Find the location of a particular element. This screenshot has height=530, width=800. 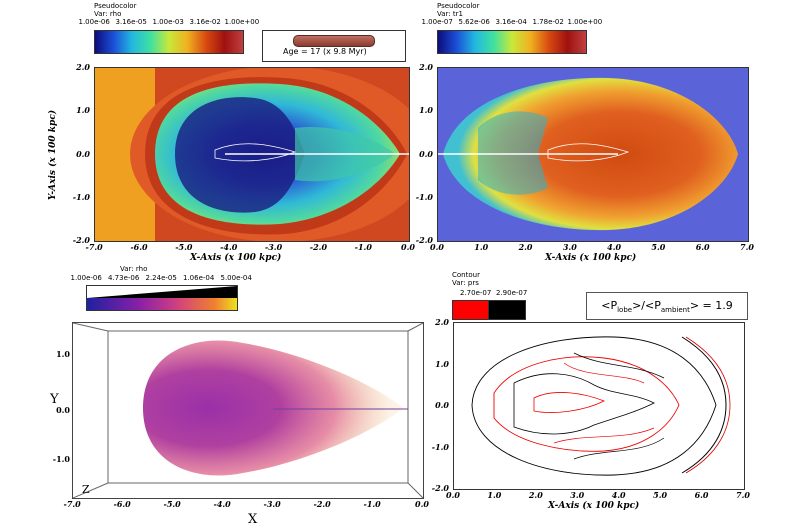

contour-x-tick: 0.0 is located at coordinates (453, 495).